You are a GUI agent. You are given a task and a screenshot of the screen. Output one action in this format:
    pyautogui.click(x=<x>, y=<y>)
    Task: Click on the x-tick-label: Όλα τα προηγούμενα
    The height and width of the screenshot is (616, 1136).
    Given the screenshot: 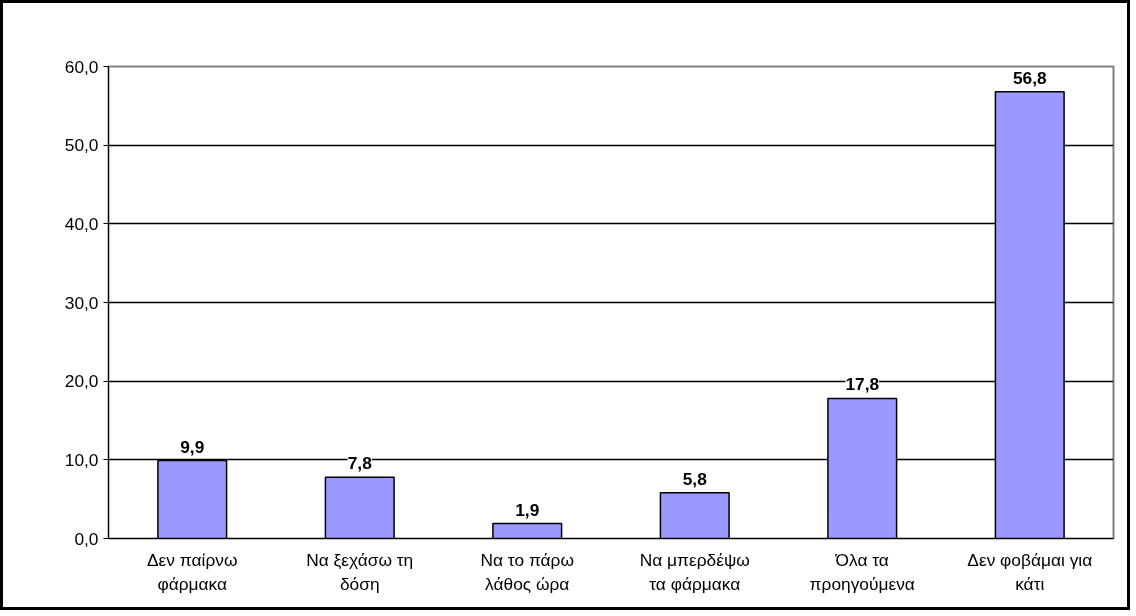 What is the action you would take?
    pyautogui.click(x=862, y=571)
    